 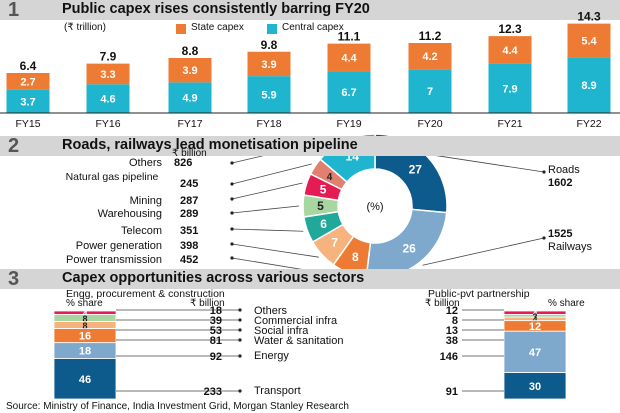 What do you see at coordinates (108, 57) in the screenshot?
I see `total-FY16: 7.9` at bounding box center [108, 57].